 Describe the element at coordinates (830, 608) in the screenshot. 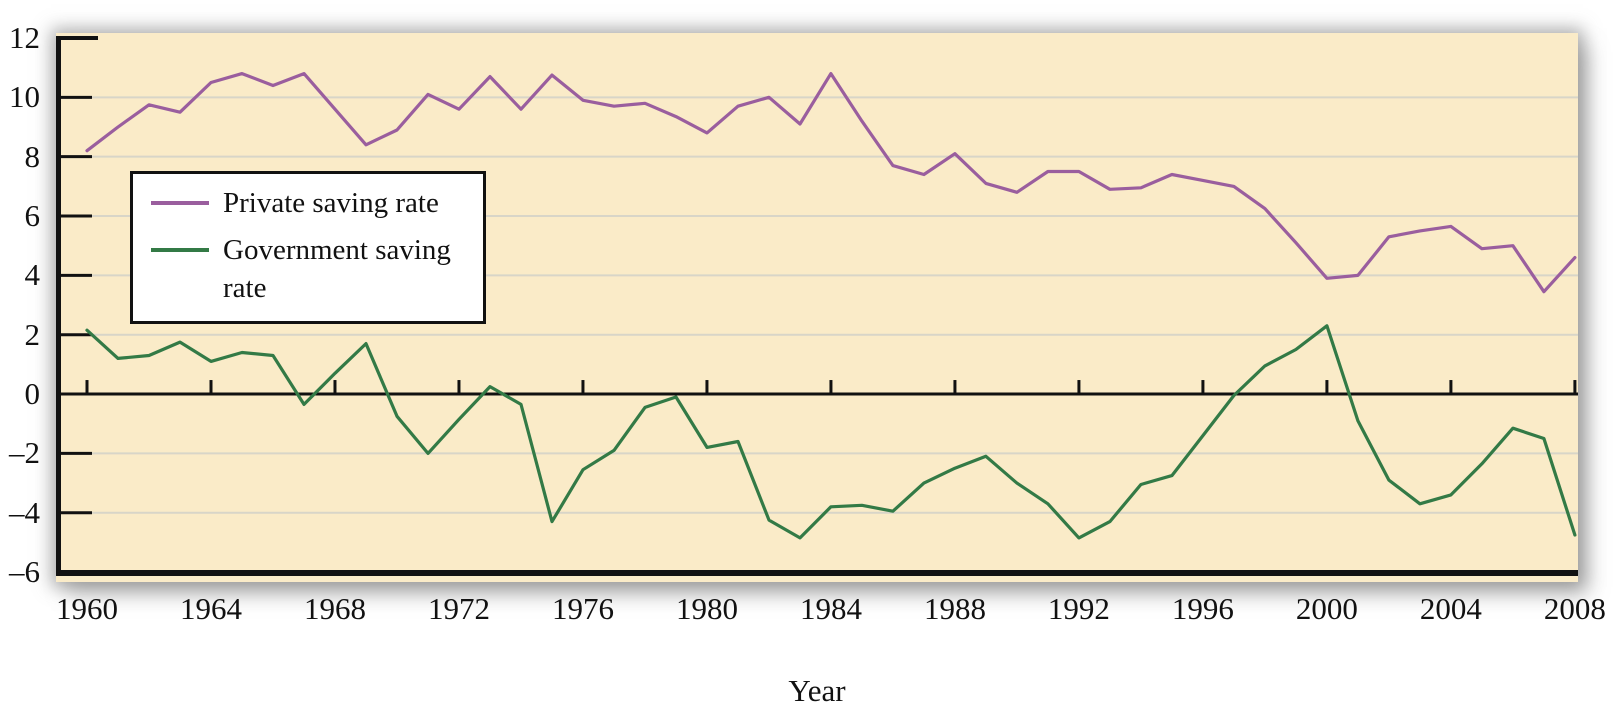

I see `x-tick-label-1984: 1984` at that location.